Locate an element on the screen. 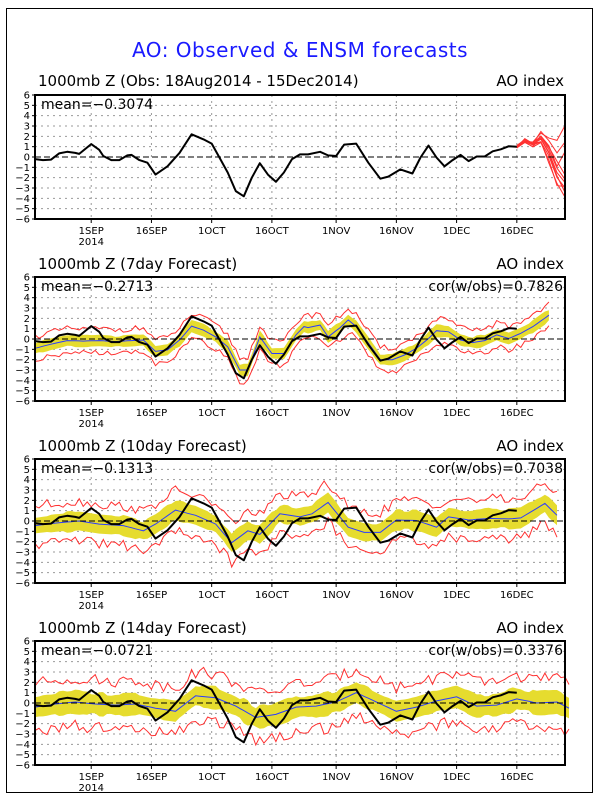  correlation-annotation: cor(w/obs)=0.7038 is located at coordinates (495, 469).